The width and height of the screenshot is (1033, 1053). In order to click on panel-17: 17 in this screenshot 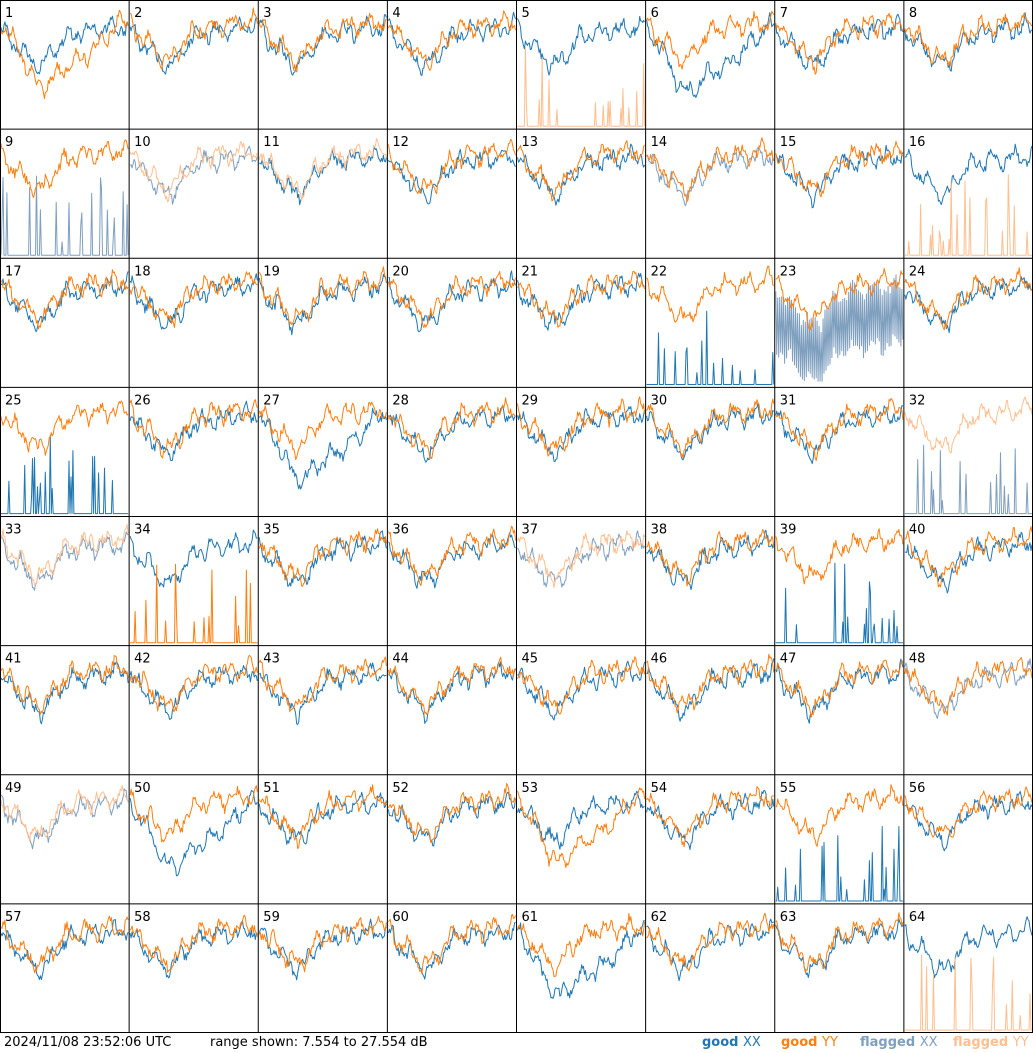, I will do `click(64, 298)`.